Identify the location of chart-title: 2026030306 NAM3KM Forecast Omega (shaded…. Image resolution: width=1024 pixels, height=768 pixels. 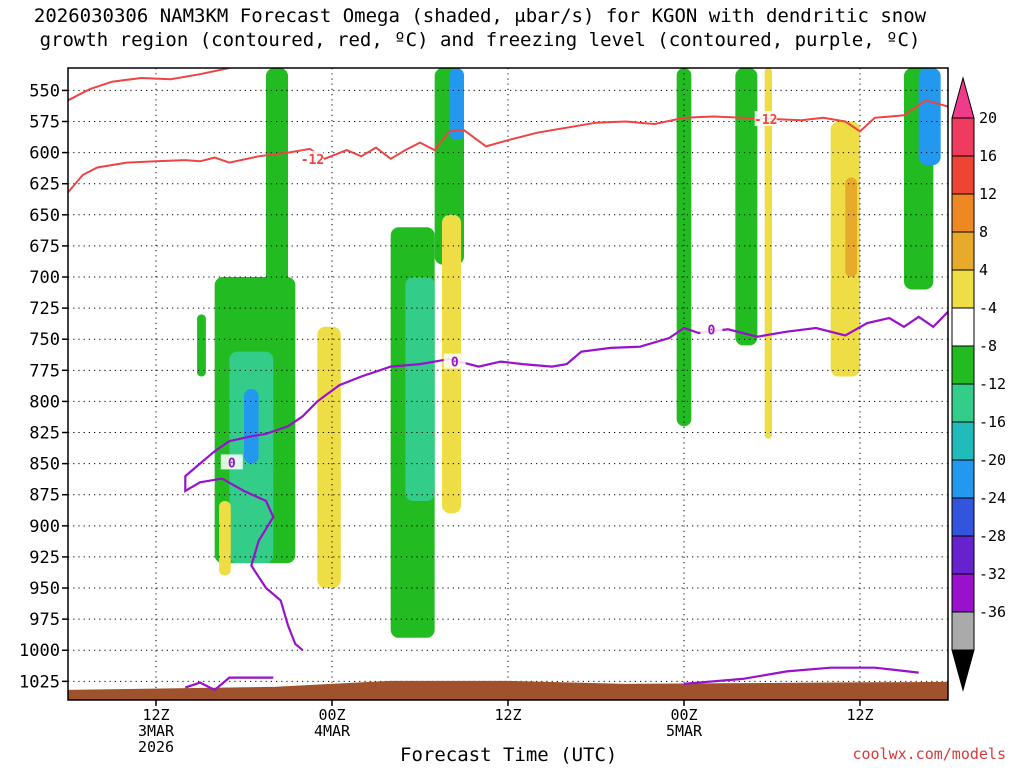
(480, 28).